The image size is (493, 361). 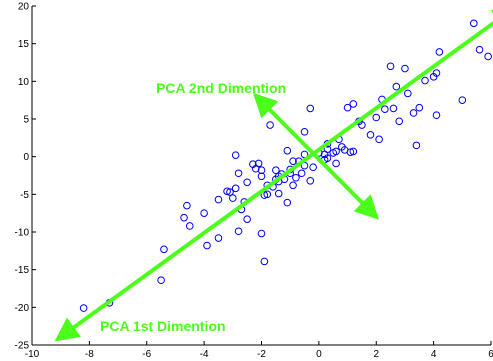 I want to click on x-tick-label: -6, so click(x=146, y=354).